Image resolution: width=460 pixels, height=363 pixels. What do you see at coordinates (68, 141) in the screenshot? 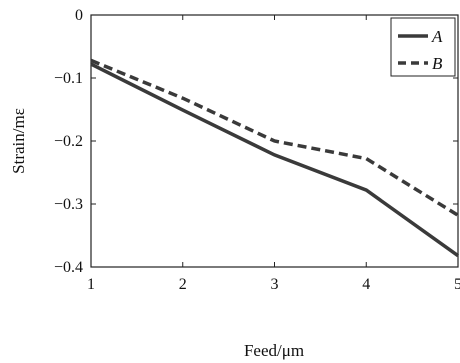
I see `y-tick-label: −0.2` at bounding box center [68, 141].